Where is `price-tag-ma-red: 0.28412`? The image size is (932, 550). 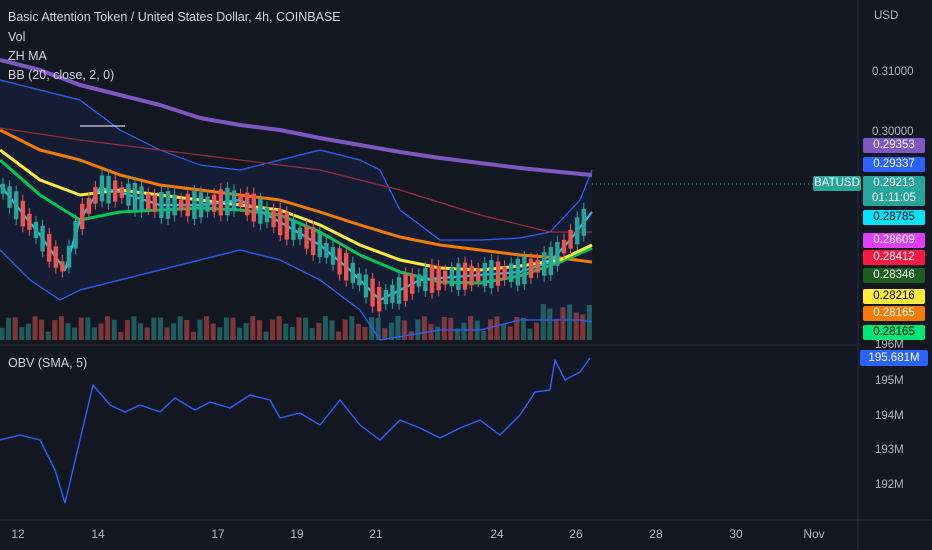 price-tag-ma-red: 0.28412 is located at coordinates (894, 257).